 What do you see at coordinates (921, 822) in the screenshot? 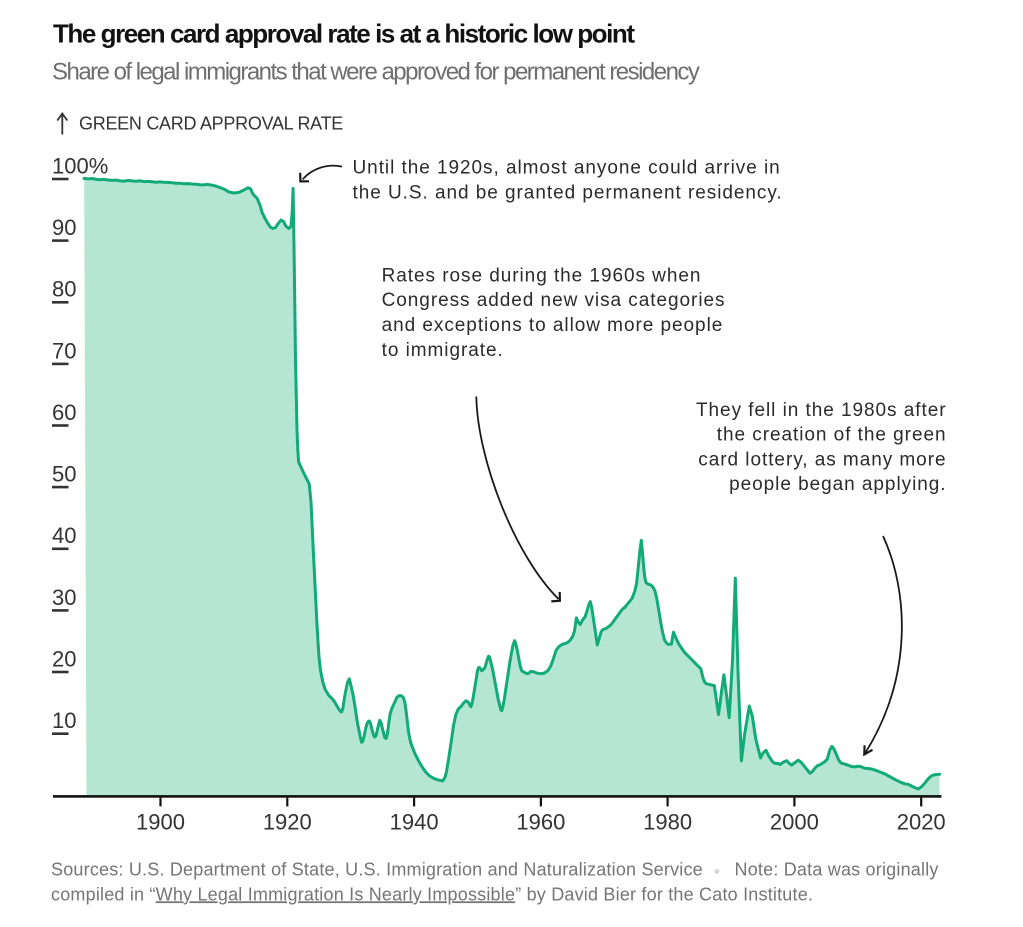
I see `svg-text: 2020` at bounding box center [921, 822].